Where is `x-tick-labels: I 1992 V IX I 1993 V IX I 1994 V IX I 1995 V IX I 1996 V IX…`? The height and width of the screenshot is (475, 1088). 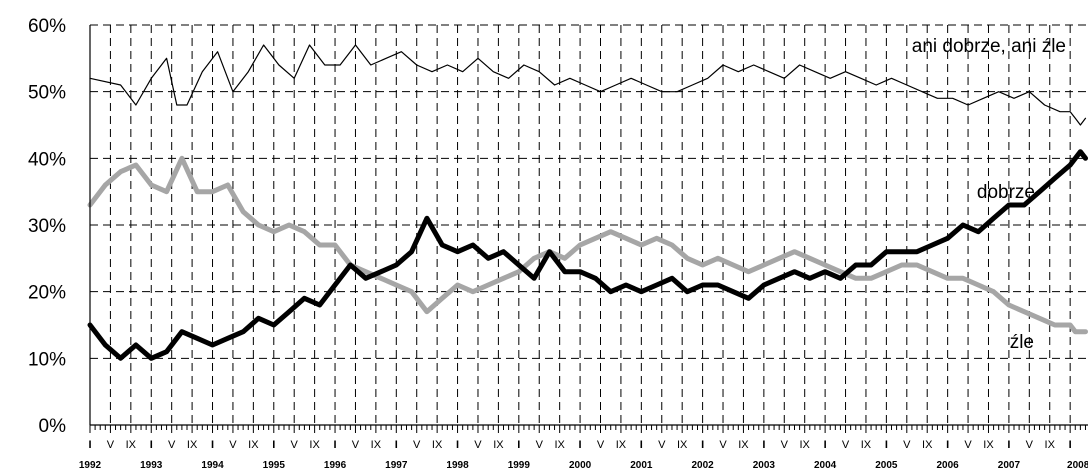 x-tick-labels: I 1992 V IX I 1993 V IX I 1994 V IX I 1995 V IX I 1996 V IX… is located at coordinates (583, 448).